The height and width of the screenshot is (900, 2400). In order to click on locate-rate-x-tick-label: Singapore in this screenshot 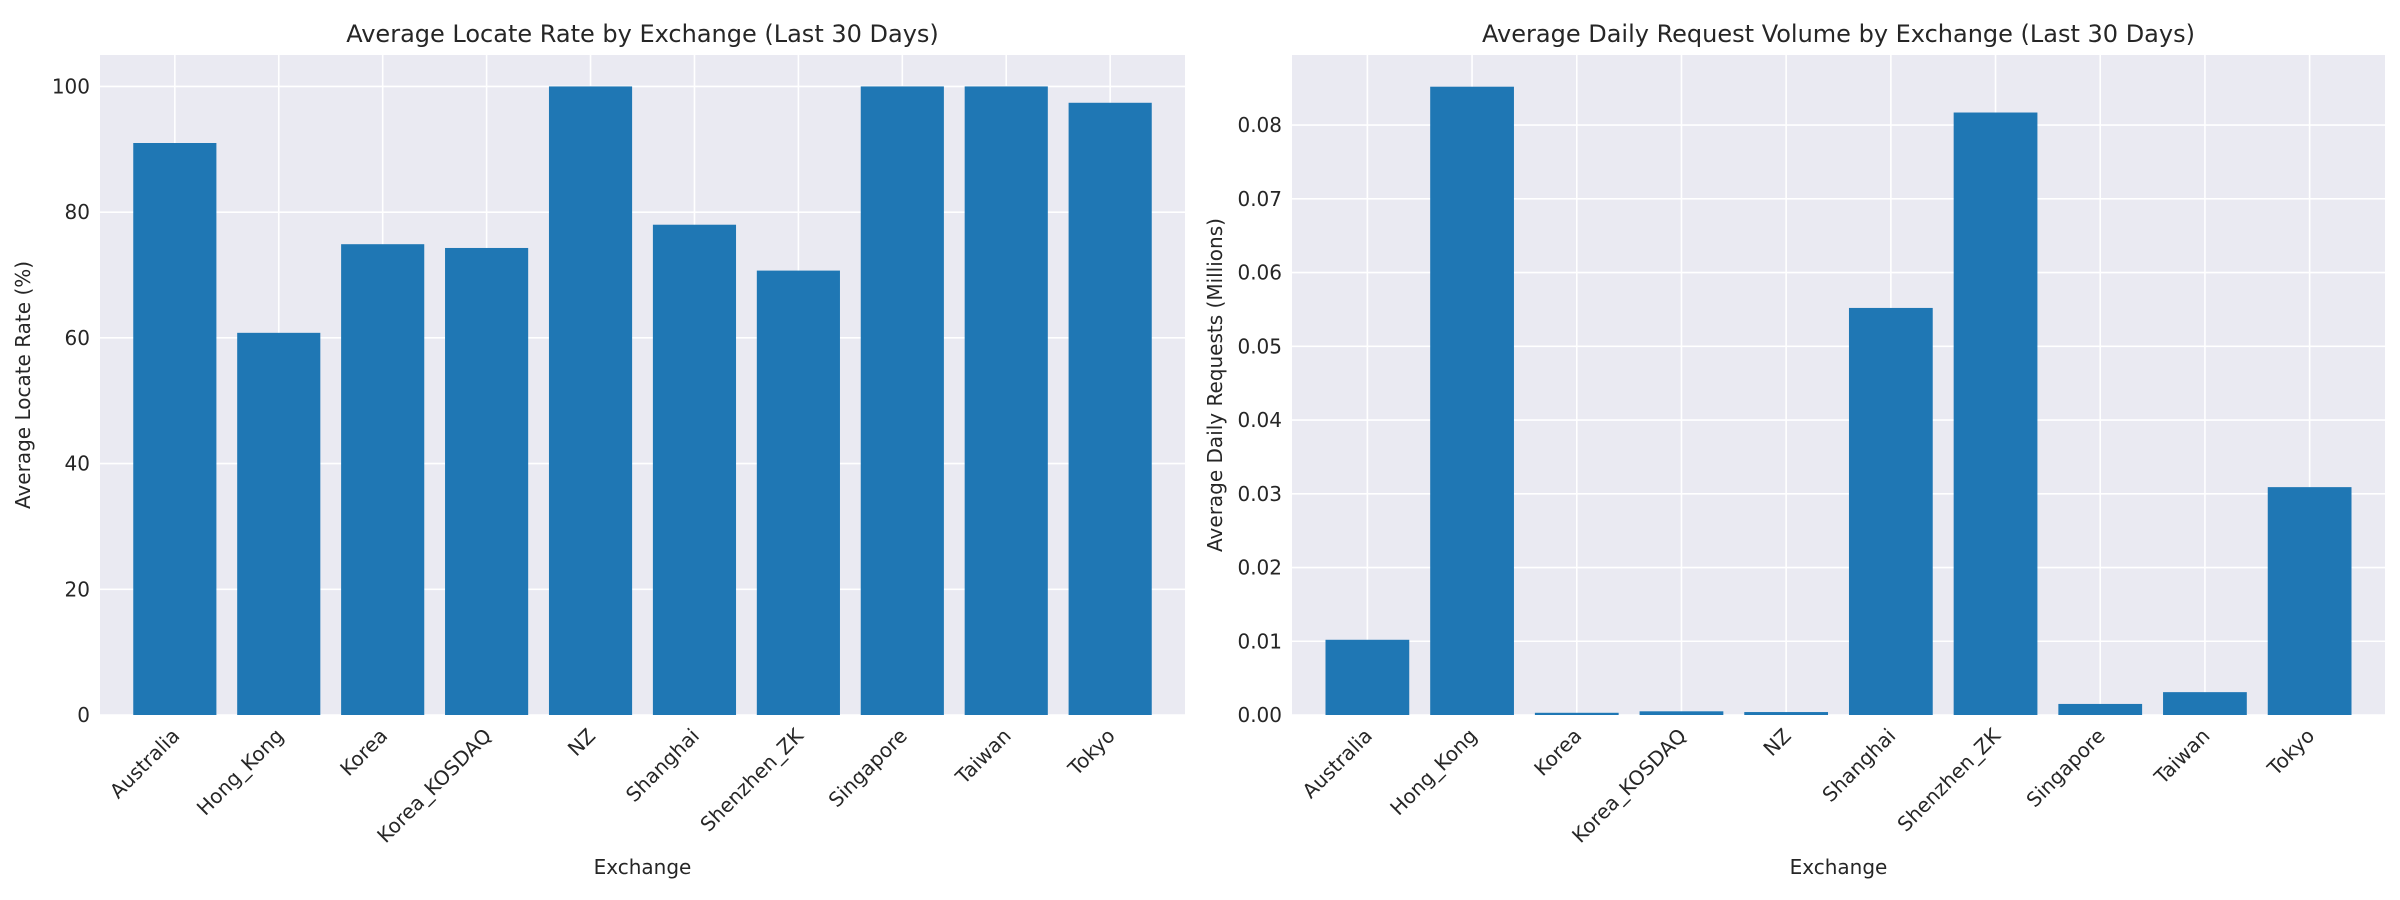, I will do `click(868, 768)`.